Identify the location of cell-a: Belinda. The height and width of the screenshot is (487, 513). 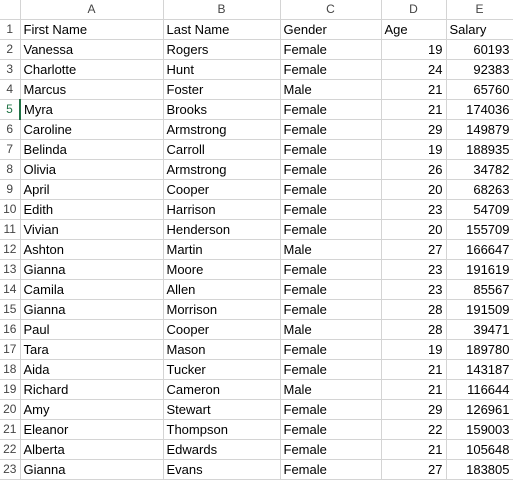
(92, 149).